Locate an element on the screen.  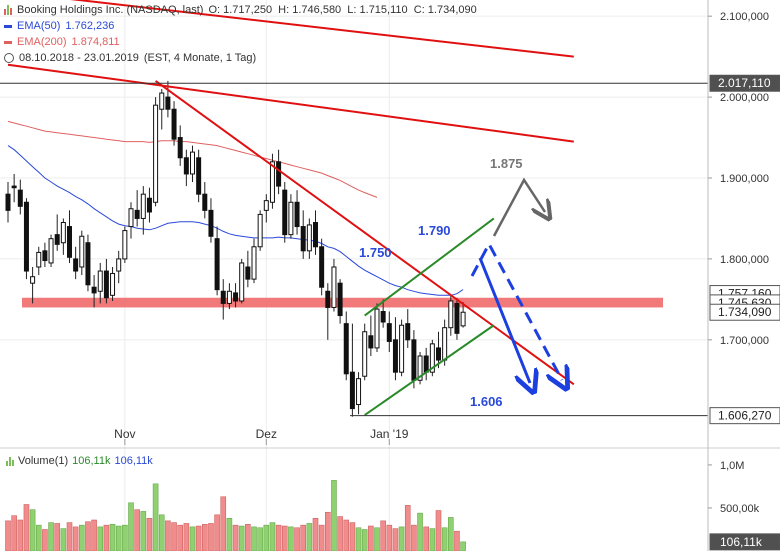
volume-tick-label: 1,0M is located at coordinates (732, 466).